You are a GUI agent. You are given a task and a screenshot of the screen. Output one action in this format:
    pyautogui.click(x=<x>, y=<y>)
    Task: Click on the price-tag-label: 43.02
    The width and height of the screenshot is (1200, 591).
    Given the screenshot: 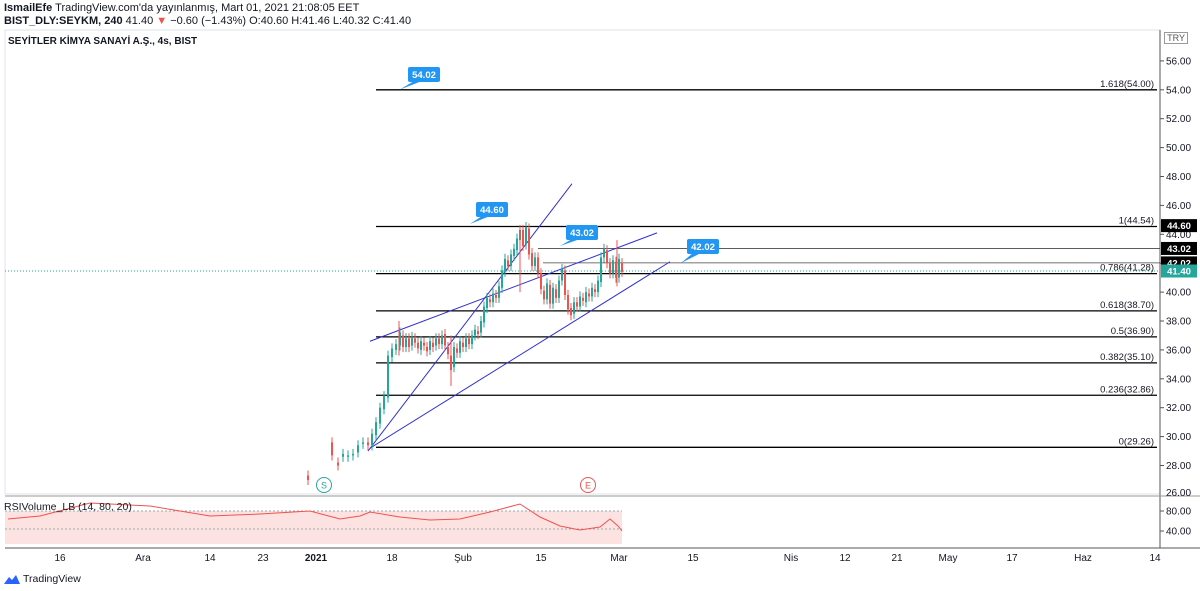 What is the action you would take?
    pyautogui.click(x=1179, y=249)
    